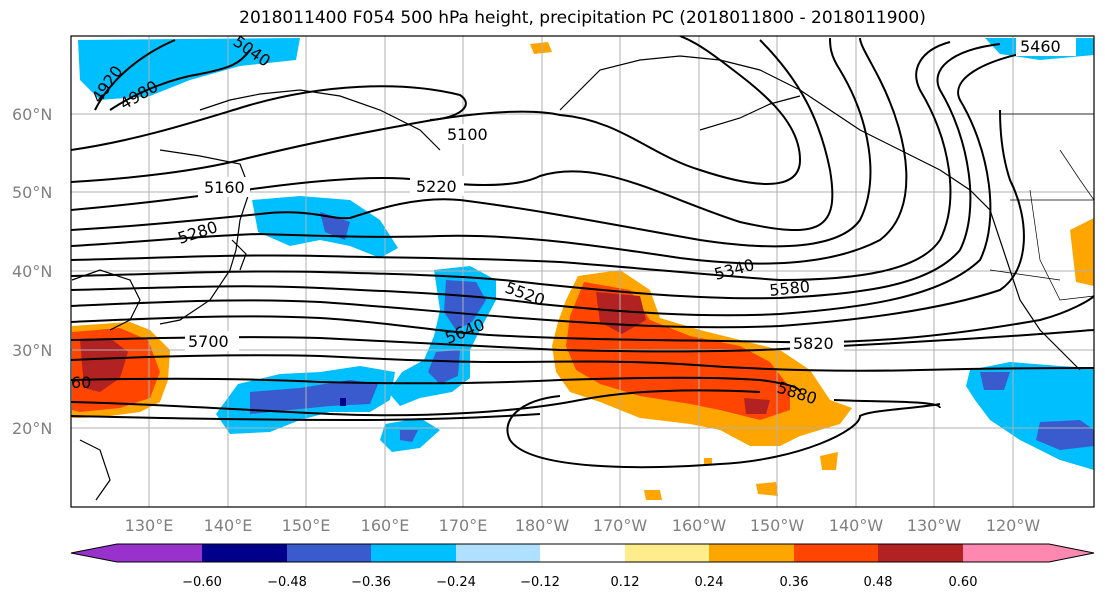 This screenshot has height=601, width=1105. Describe the element at coordinates (467, 134) in the screenshot. I see `contour-label-5100: 5100` at that location.